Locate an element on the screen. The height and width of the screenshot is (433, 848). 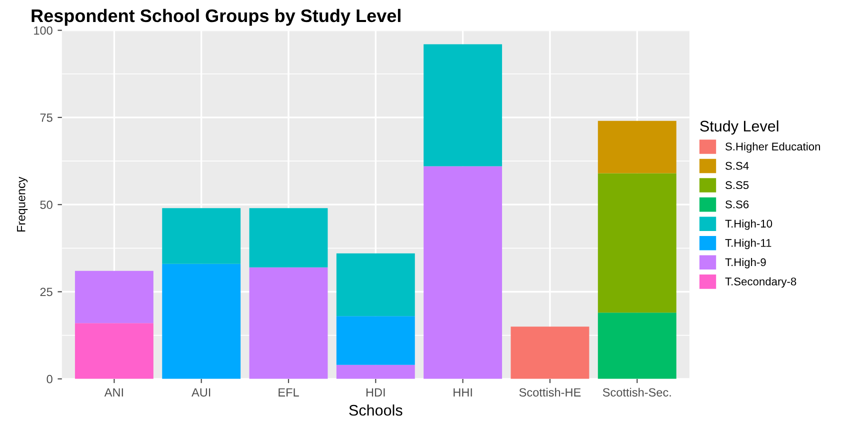
y-tick-label: 75 is located at coordinates (46, 118).